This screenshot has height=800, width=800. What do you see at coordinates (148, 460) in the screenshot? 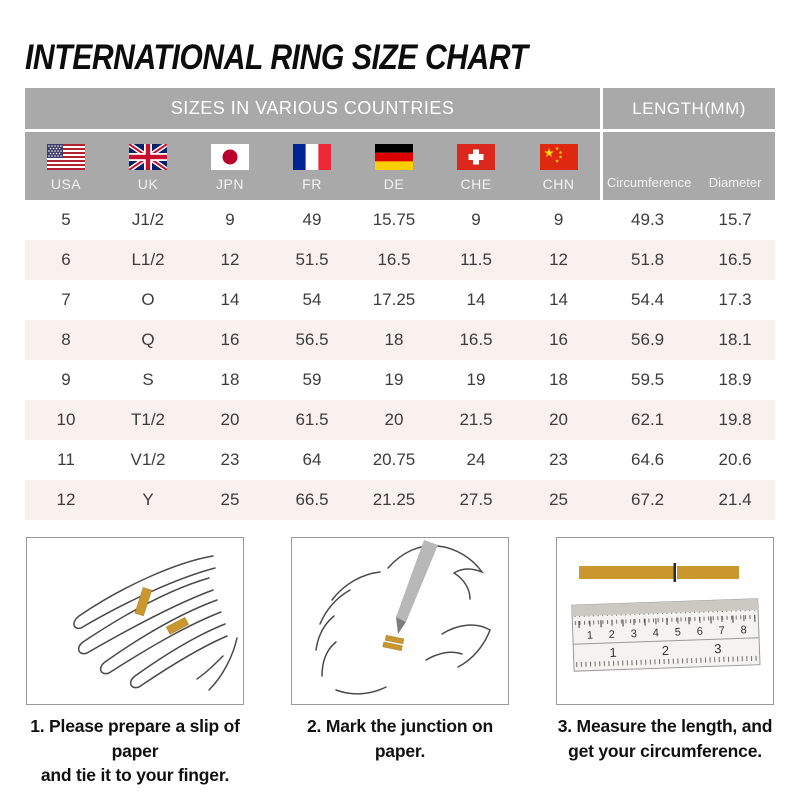
I see `size-cell: V1/2` at bounding box center [148, 460].